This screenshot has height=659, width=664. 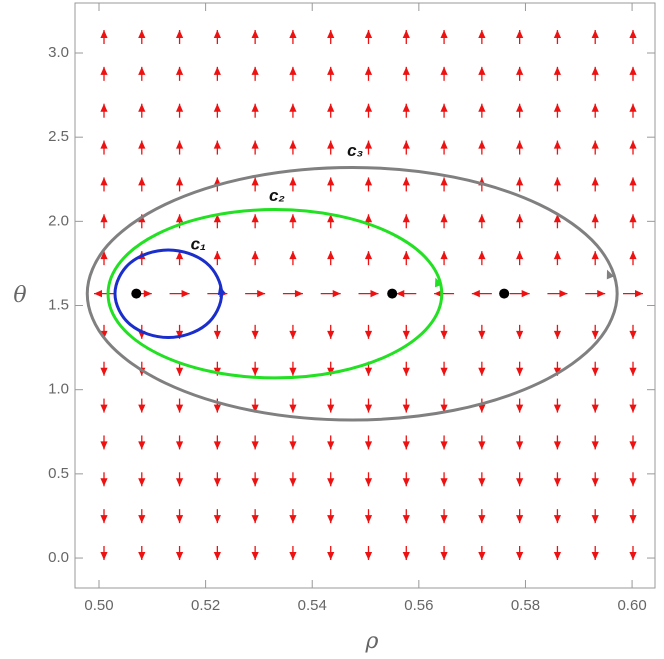 I want to click on x-tick-label: 0.58, so click(x=525, y=605).